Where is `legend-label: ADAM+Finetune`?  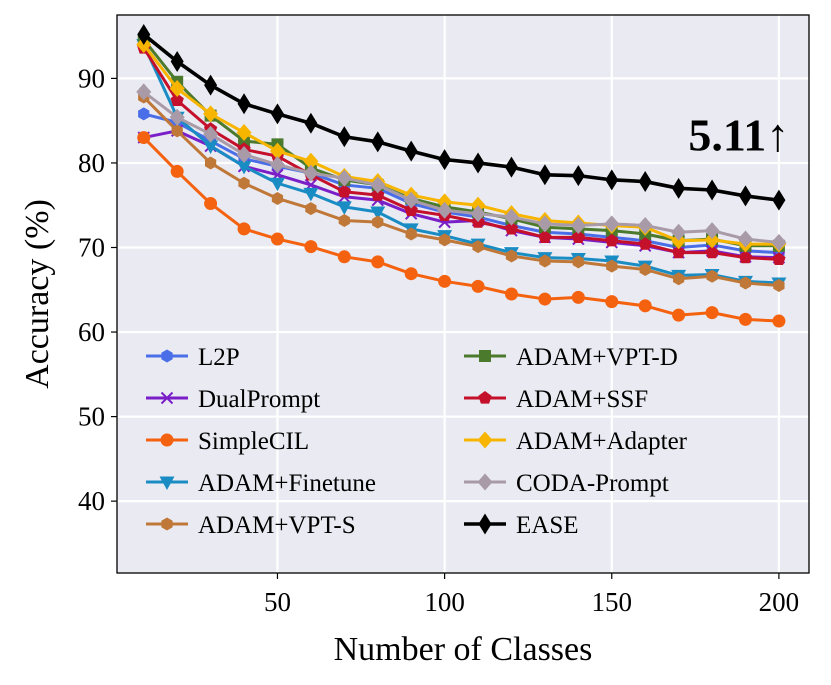 legend-label: ADAM+Finetune is located at coordinates (287, 483).